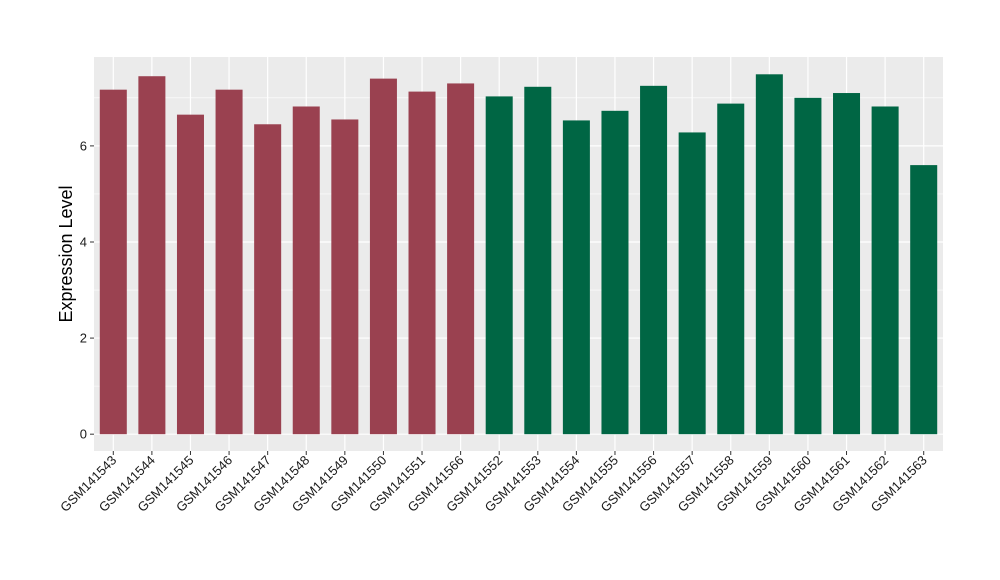 The height and width of the screenshot is (580, 1000). Describe the element at coordinates (576, 277) in the screenshot. I see `bar-GSM141554` at that location.